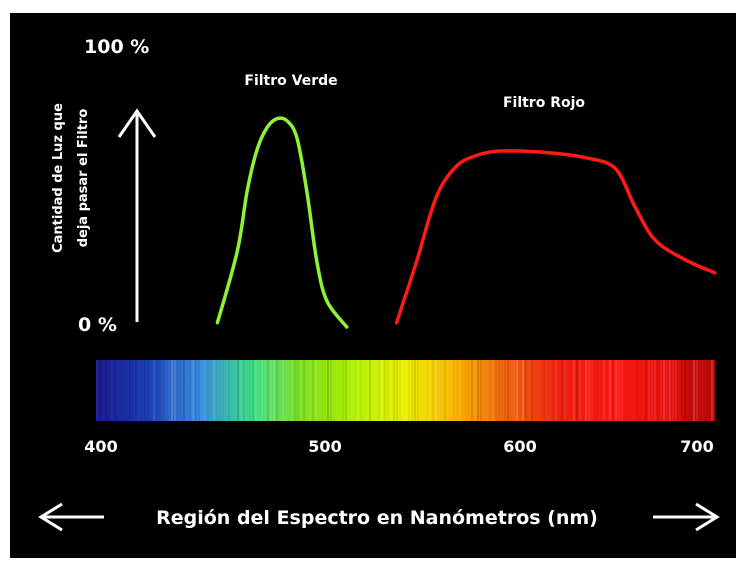 The height and width of the screenshot is (567, 746). Describe the element at coordinates (696, 446) in the screenshot. I see `x-tick-label: 700` at that location.